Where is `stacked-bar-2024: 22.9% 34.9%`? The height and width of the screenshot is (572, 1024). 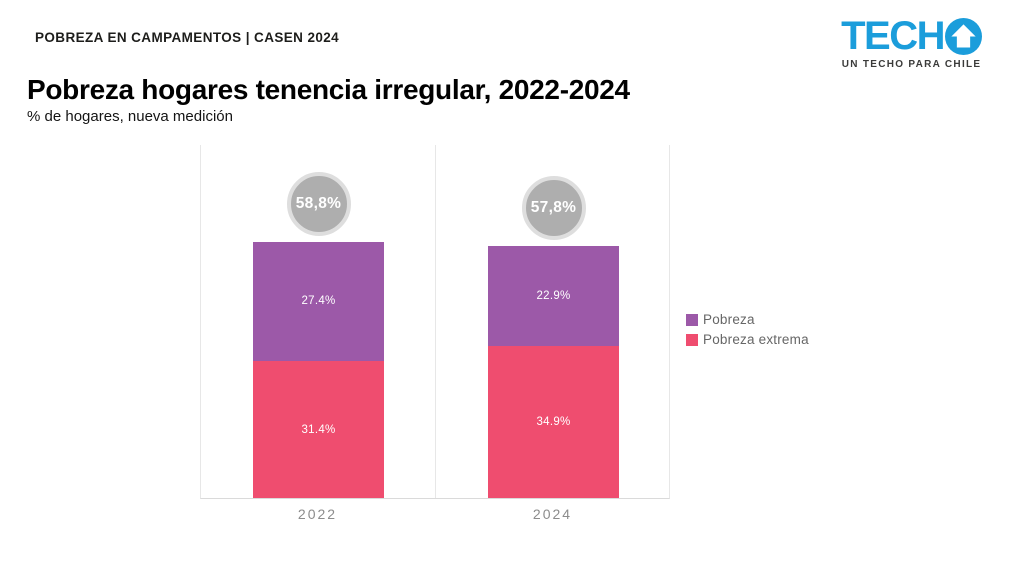
stacked-bar-2024: 22.9% 34.9% is located at coordinates (553, 372).